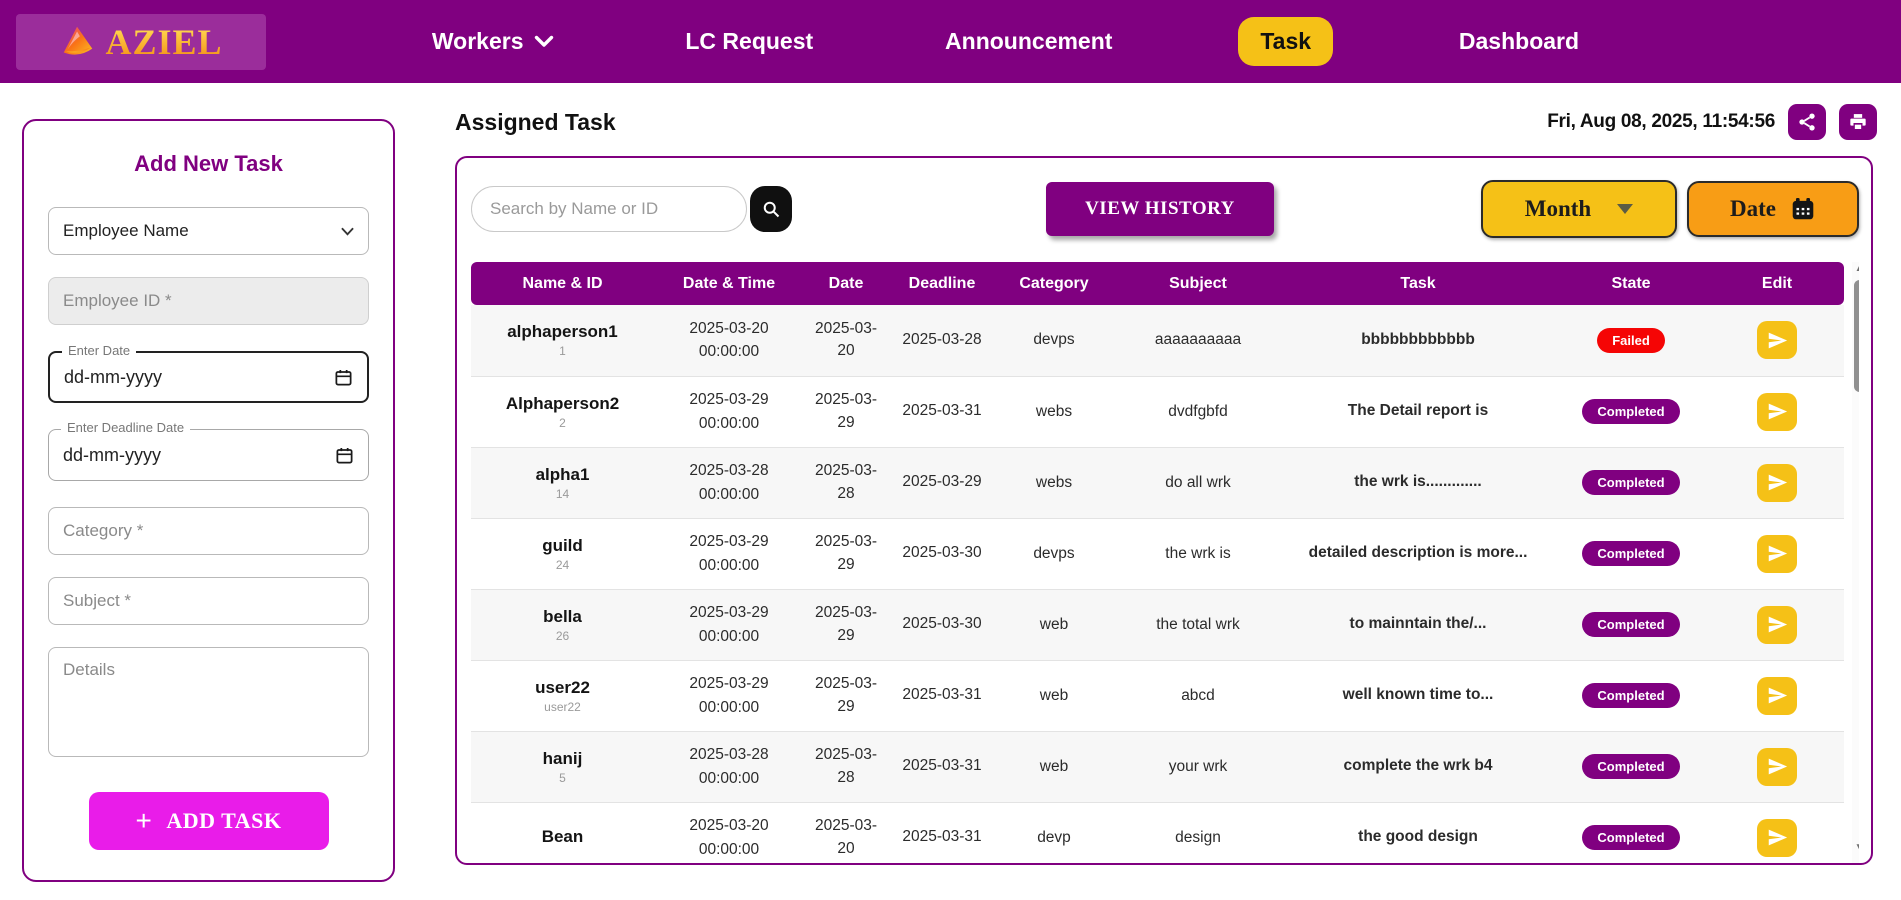 The height and width of the screenshot is (900, 1901). Describe the element at coordinates (562, 777) in the screenshot. I see `employee-id: 5` at that location.